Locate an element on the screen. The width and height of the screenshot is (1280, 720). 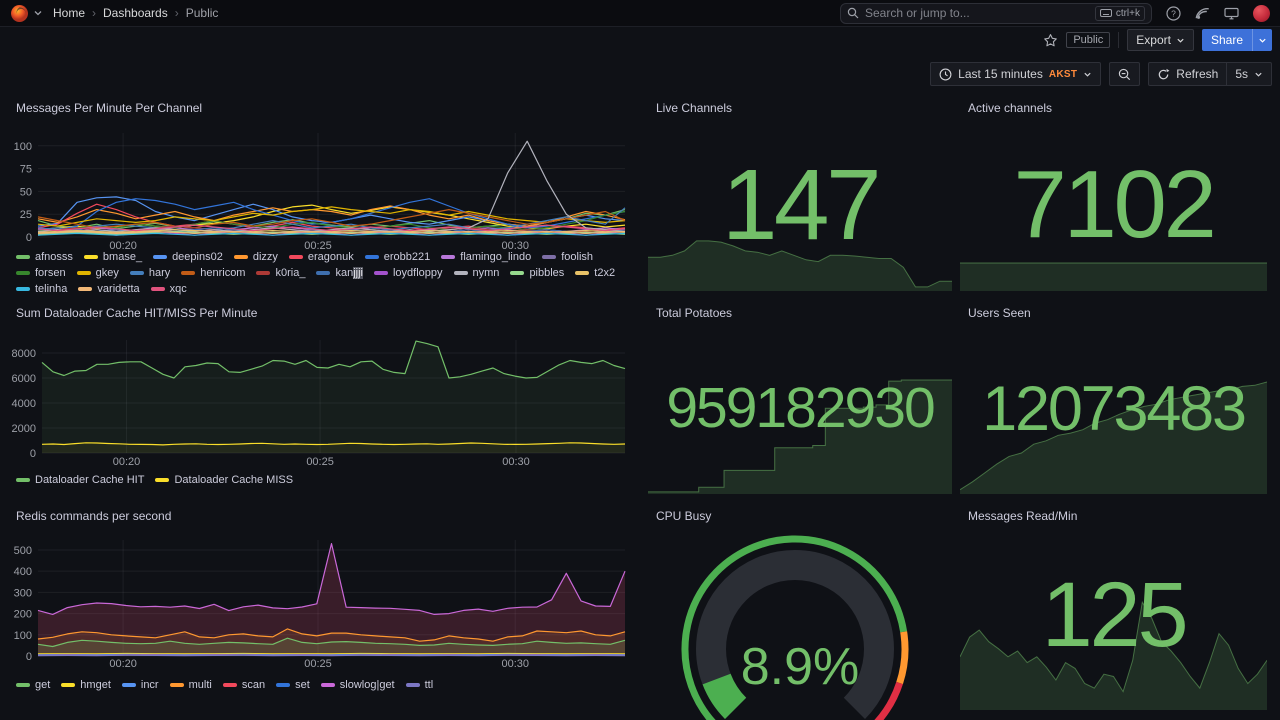
legend-item: foolish is located at coordinates (567, 257).